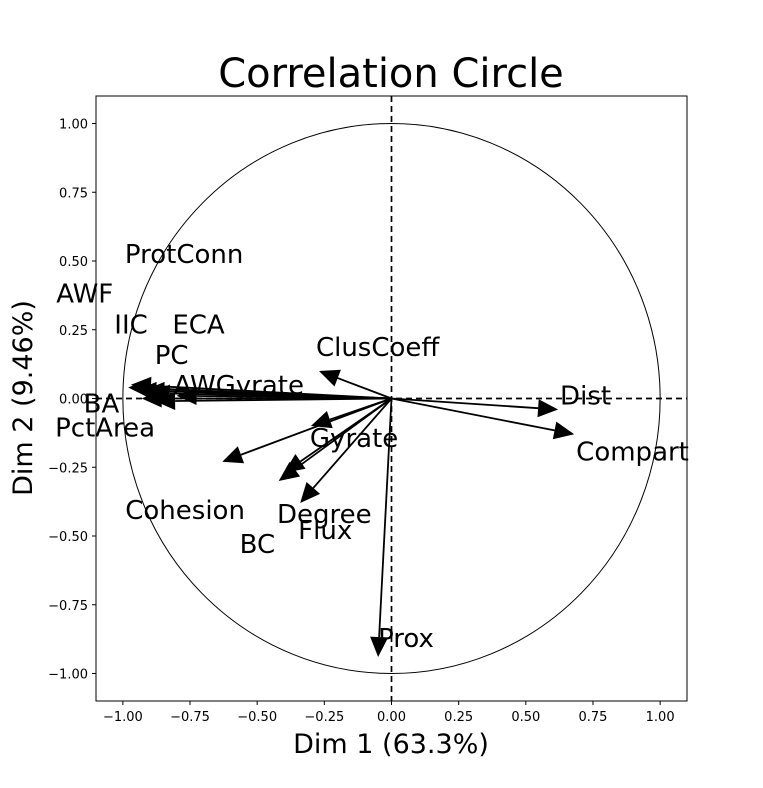  Describe the element at coordinates (632, 452) in the screenshot. I see `vector-label-compart: Compart` at that location.